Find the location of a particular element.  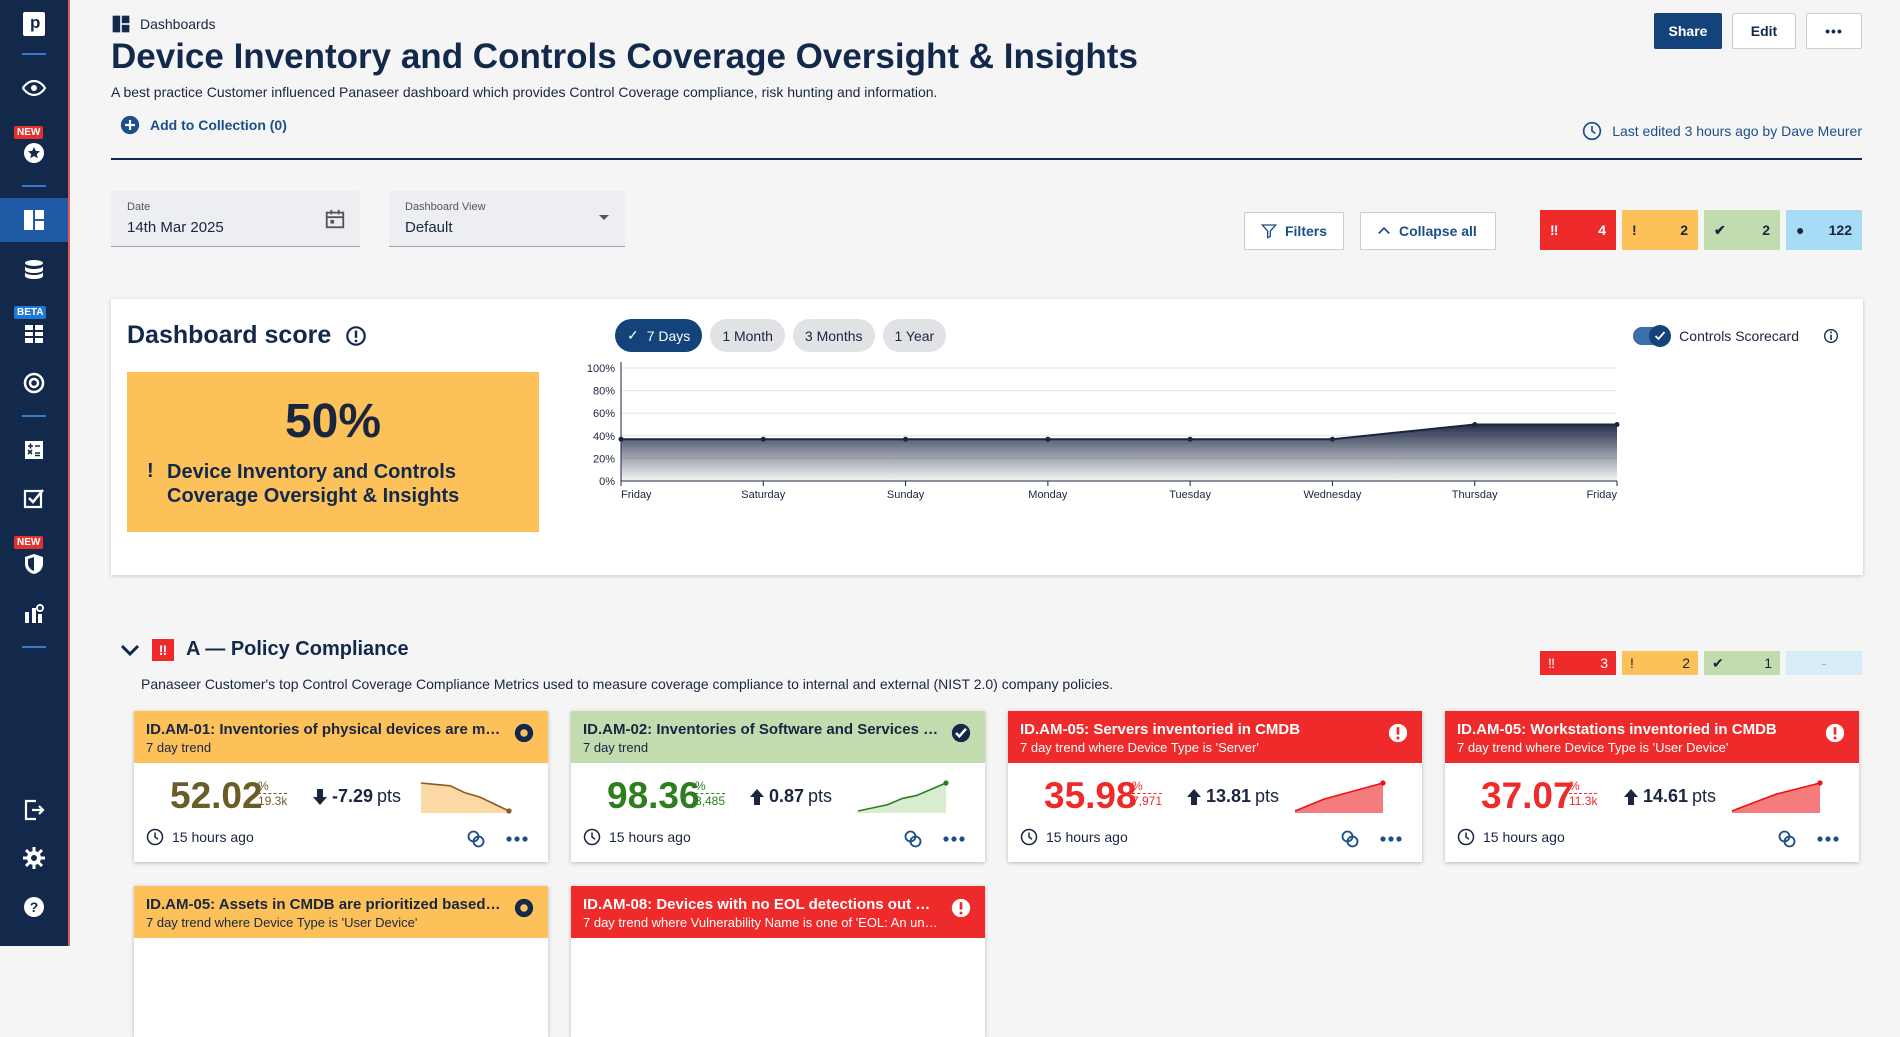

toggle-knob is located at coordinates (1660, 336).